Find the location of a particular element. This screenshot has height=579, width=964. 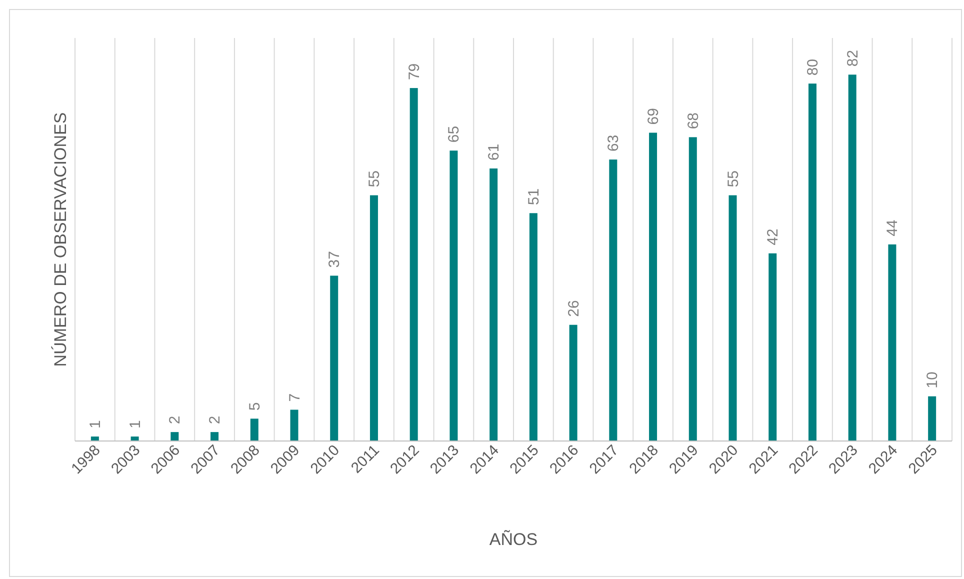

data-label: 44 is located at coordinates (893, 228).